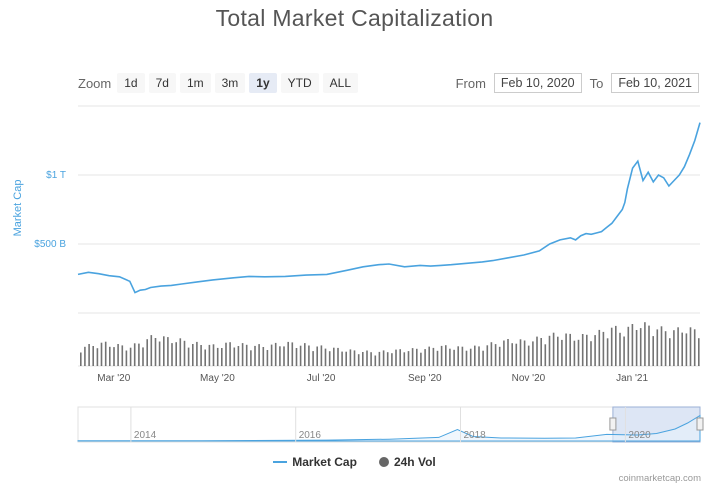 The height and width of the screenshot is (487, 709). Describe the element at coordinates (299, 83) in the screenshot. I see `zoom-button-ytd: YTD` at that location.